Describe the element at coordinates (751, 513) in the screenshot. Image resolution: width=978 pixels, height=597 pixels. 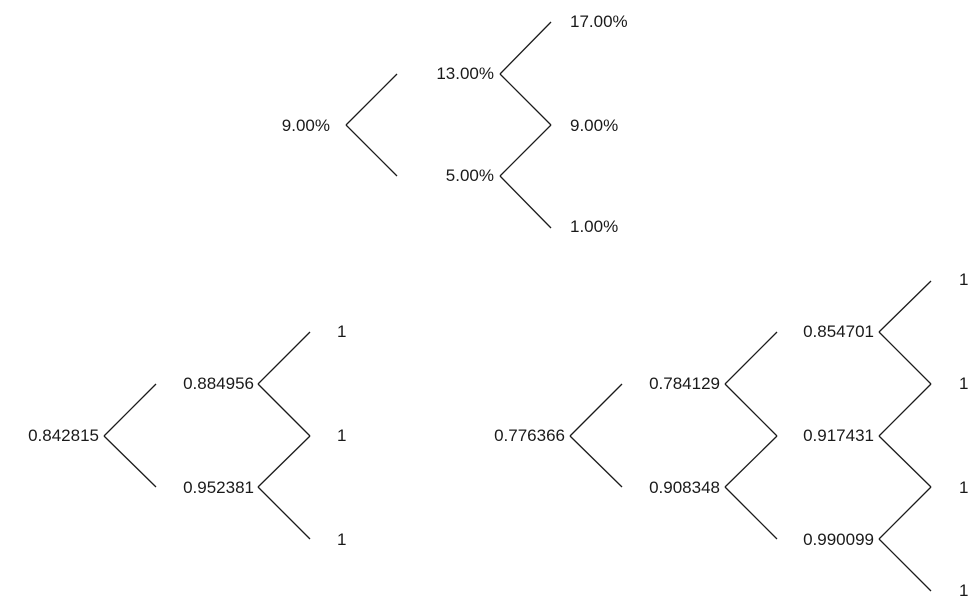
I see `price3-edge-down-dd` at that location.